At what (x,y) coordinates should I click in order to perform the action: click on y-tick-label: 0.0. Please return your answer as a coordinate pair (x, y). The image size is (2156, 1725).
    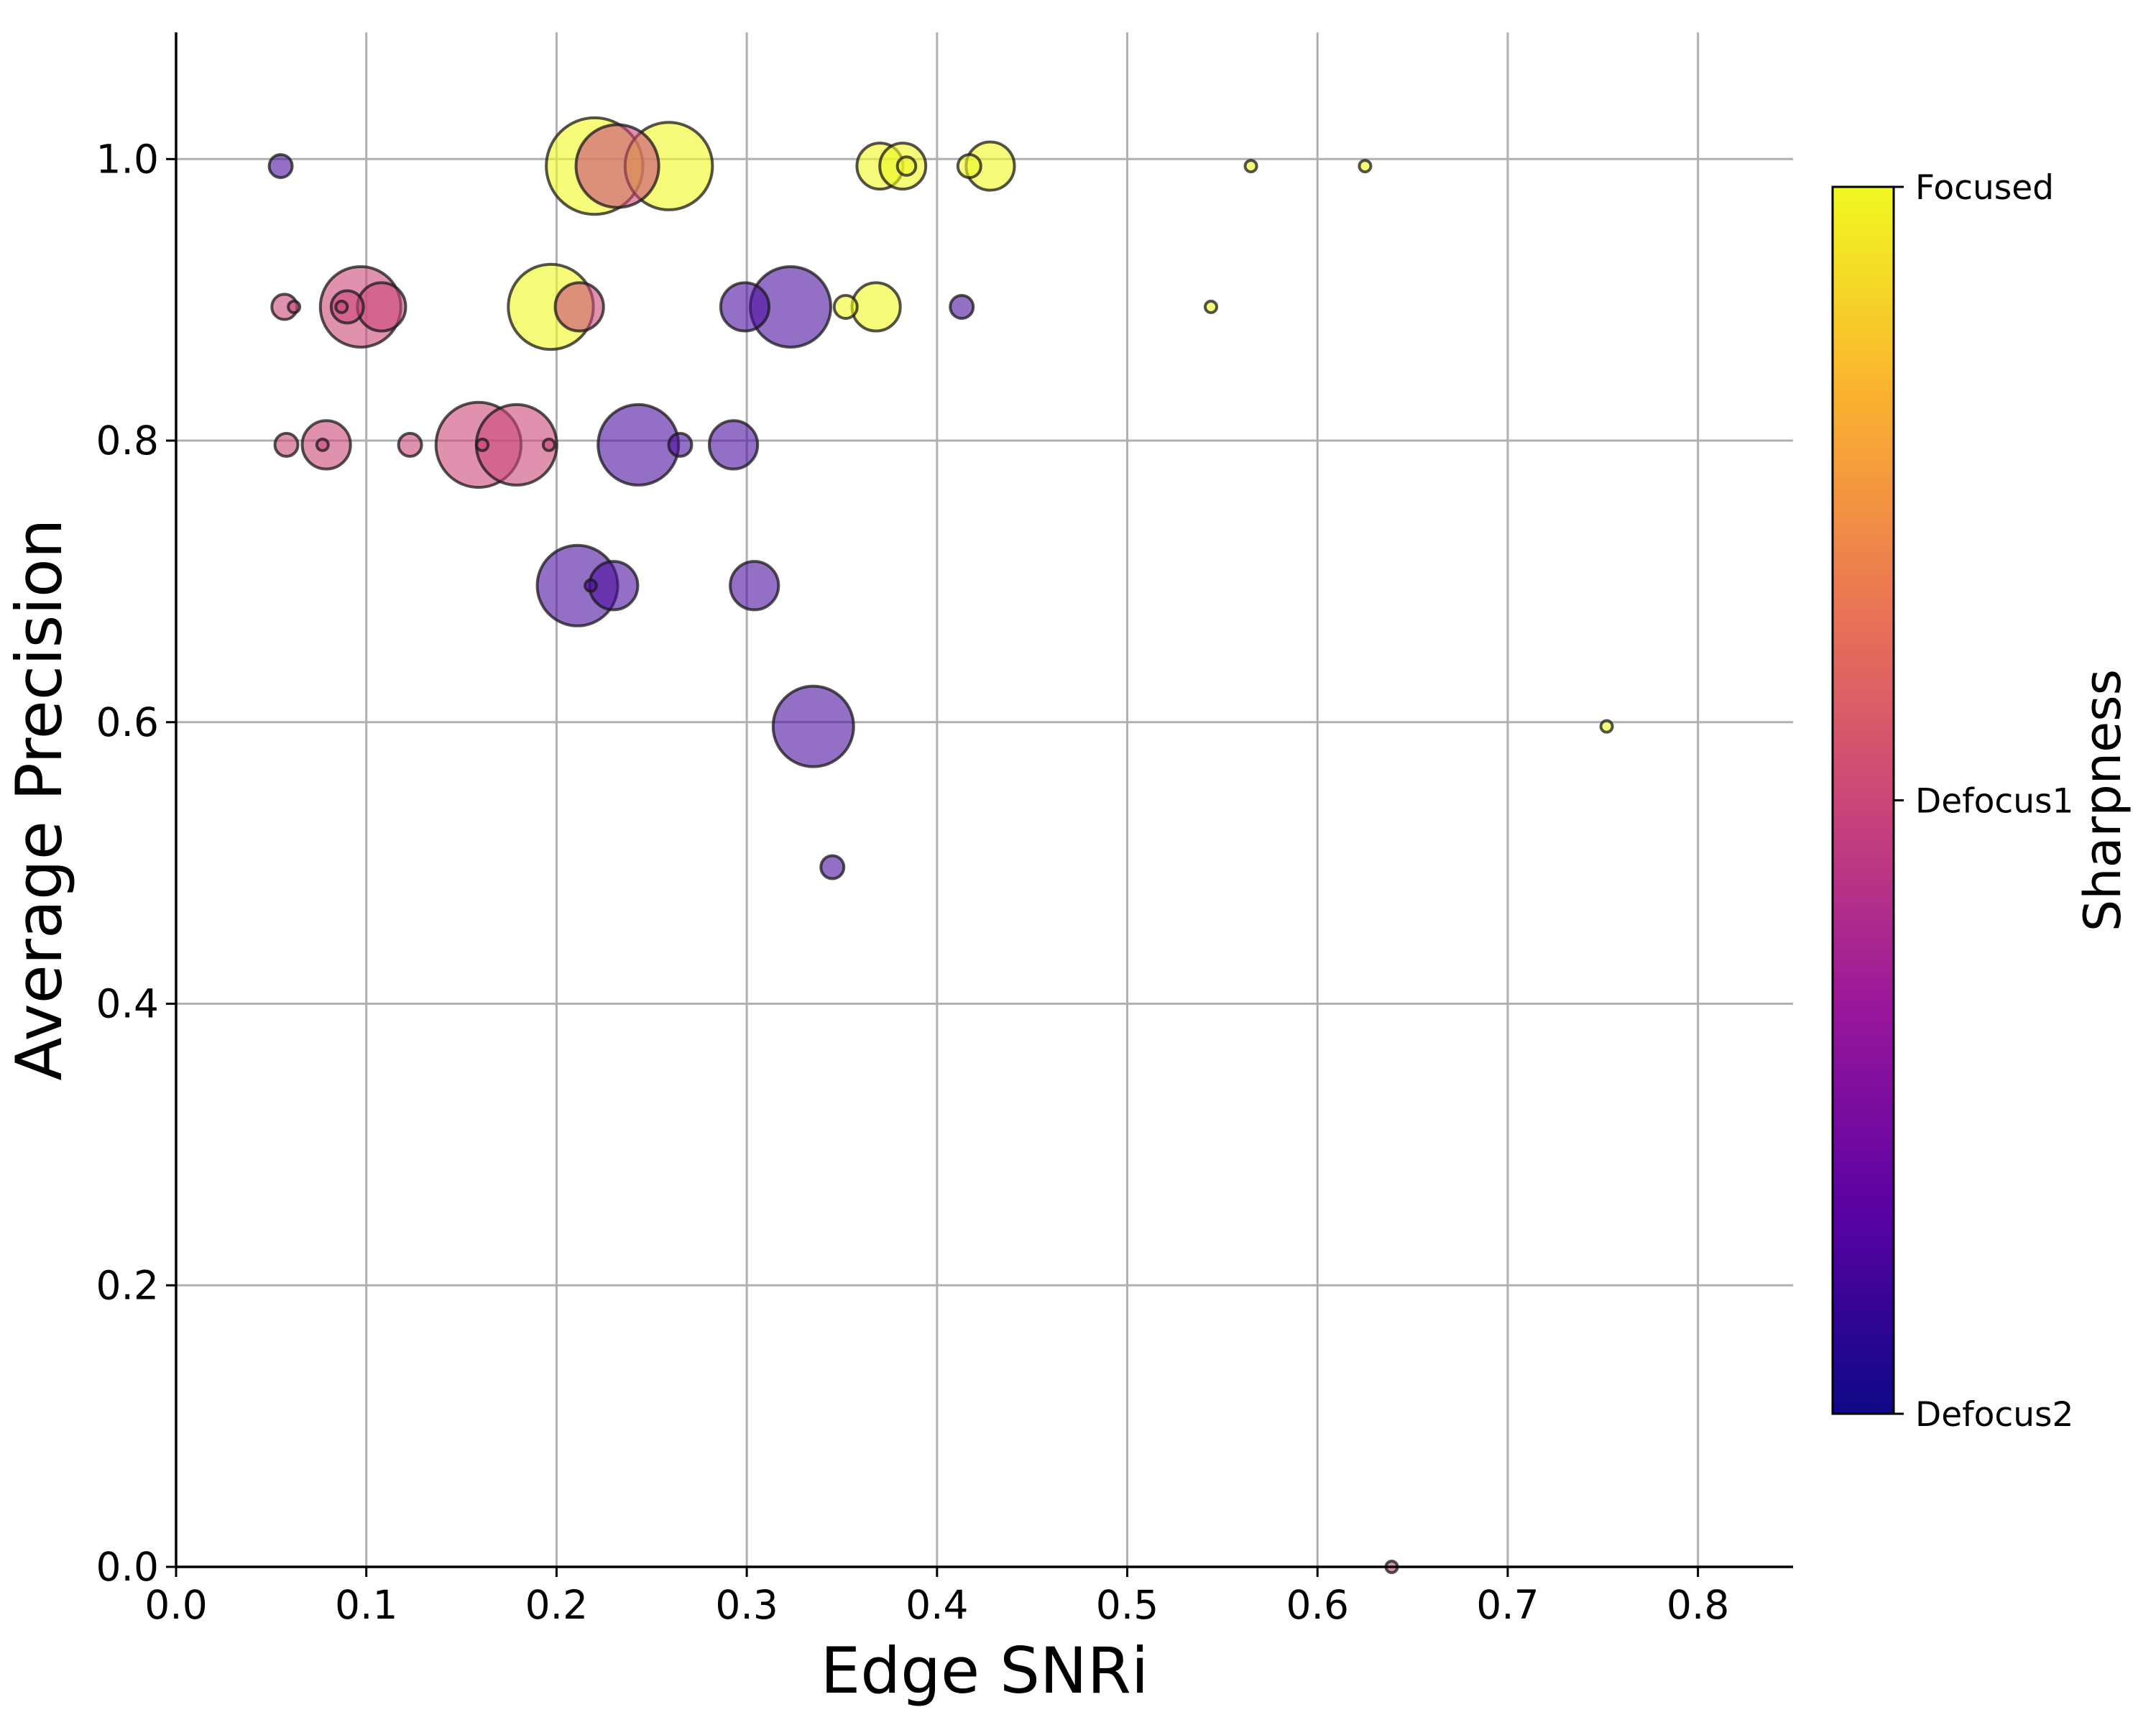
    Looking at the image, I should click on (128, 1567).